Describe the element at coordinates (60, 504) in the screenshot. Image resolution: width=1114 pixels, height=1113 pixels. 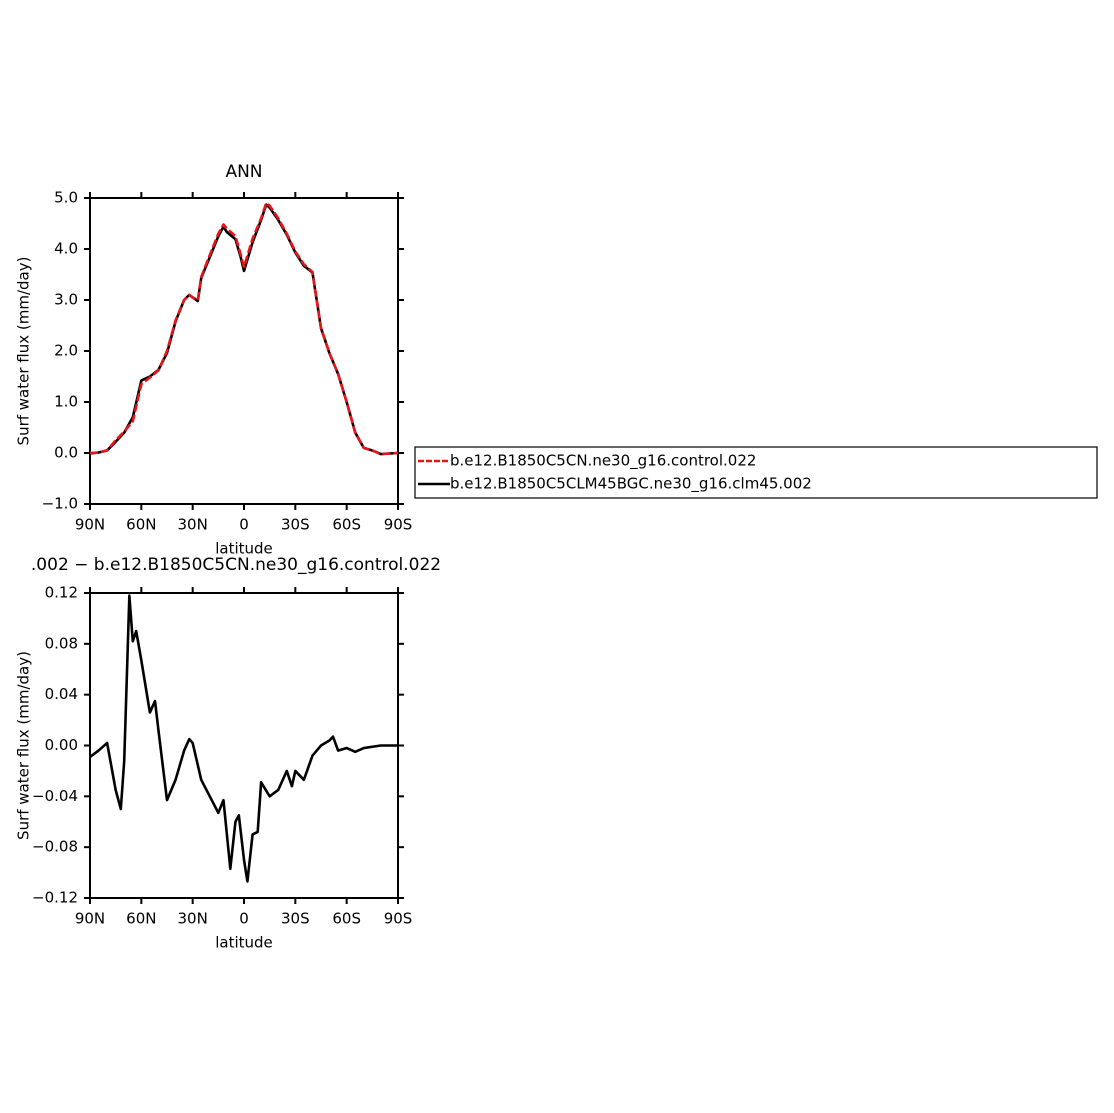
I see `y-tick-label: −1.0` at that location.